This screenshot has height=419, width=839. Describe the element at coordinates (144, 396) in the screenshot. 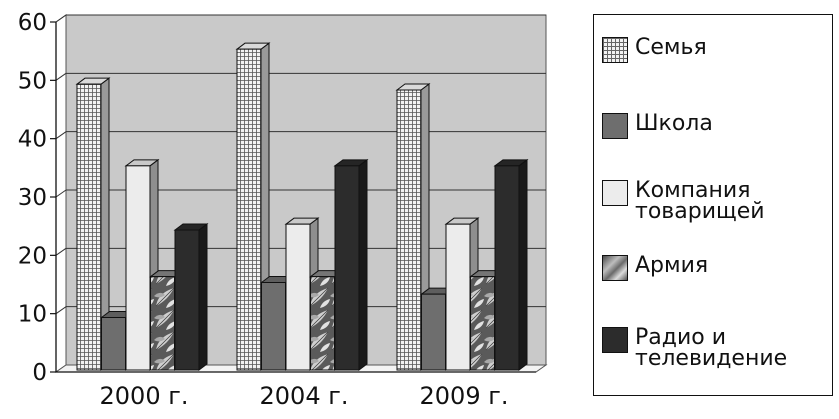

I see `x-tick-label: 2000 г.` at that location.